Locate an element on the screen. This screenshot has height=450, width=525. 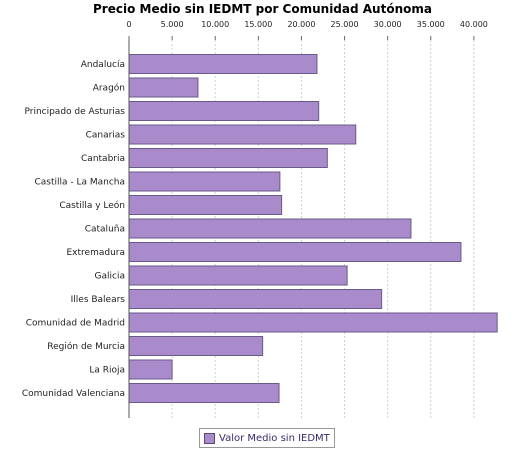
x-tick-label: 15.000 is located at coordinates (258, 24).